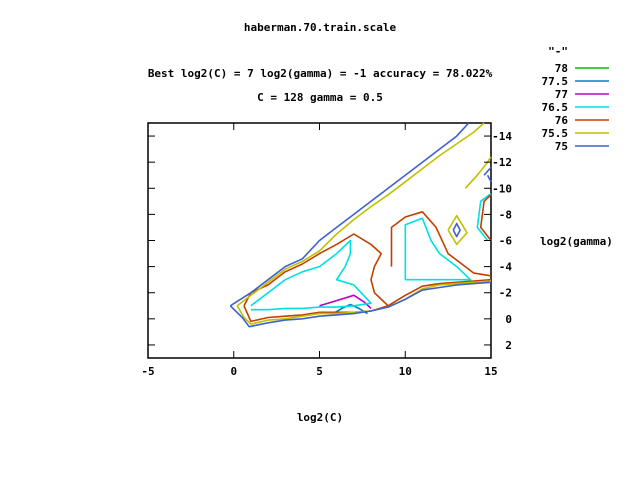  I want to click on x-tick-label: 10, so click(405, 371).